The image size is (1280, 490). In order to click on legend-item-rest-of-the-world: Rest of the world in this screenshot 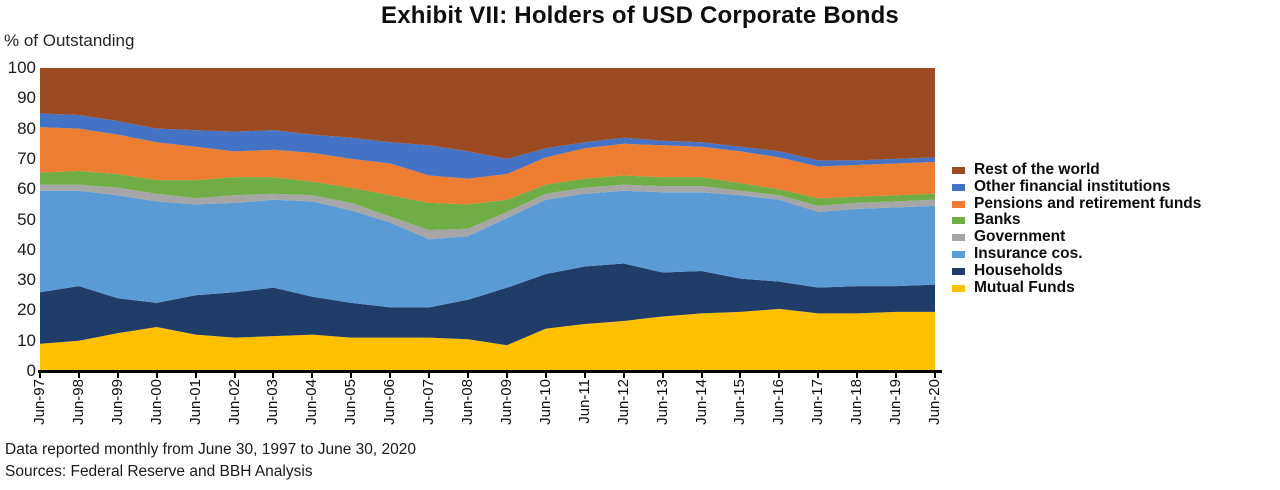, I will do `click(1074, 170)`.